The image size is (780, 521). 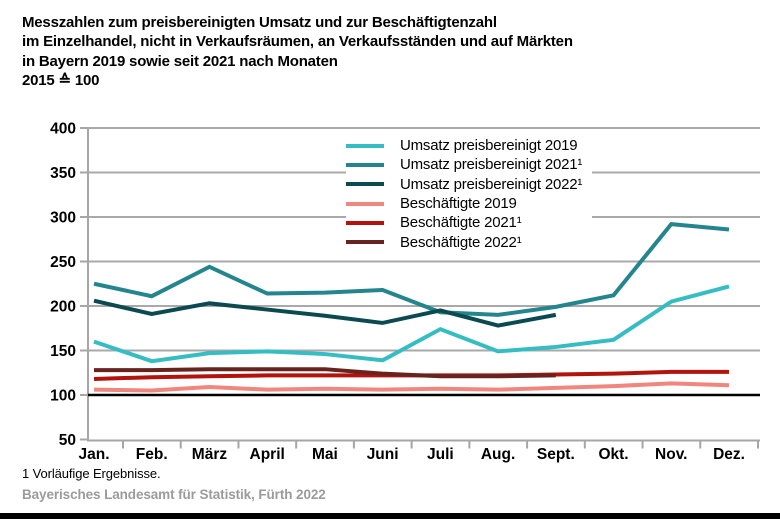 I want to click on legend-label: Beschäftigte 2022¹, so click(x=461, y=242).